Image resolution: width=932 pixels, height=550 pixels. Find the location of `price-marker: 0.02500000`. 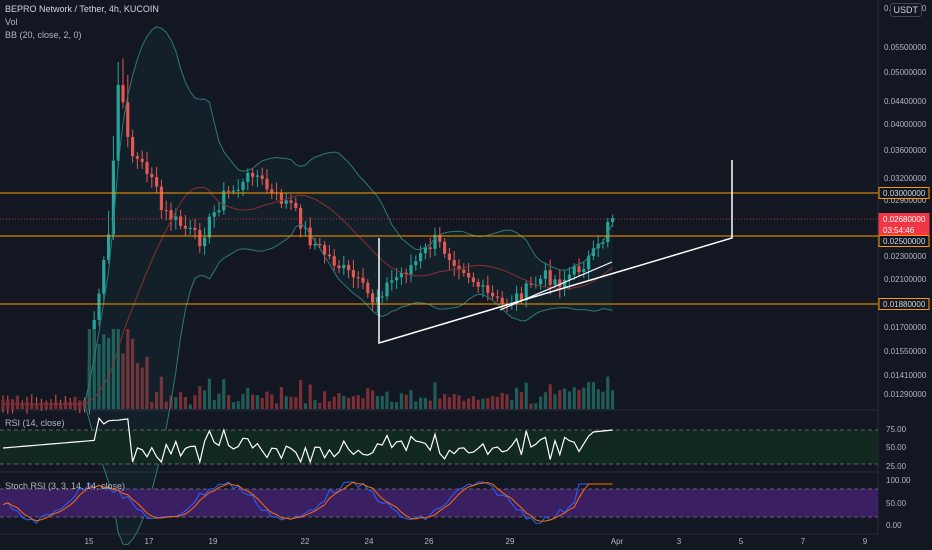

price-marker: 0.02500000 is located at coordinates (904, 241).